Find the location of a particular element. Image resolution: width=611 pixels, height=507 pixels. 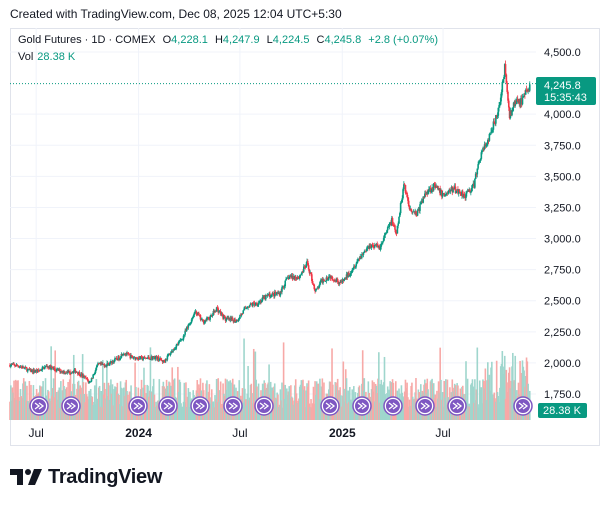

price-tick-label: 2,250.0 is located at coordinates (562, 333).